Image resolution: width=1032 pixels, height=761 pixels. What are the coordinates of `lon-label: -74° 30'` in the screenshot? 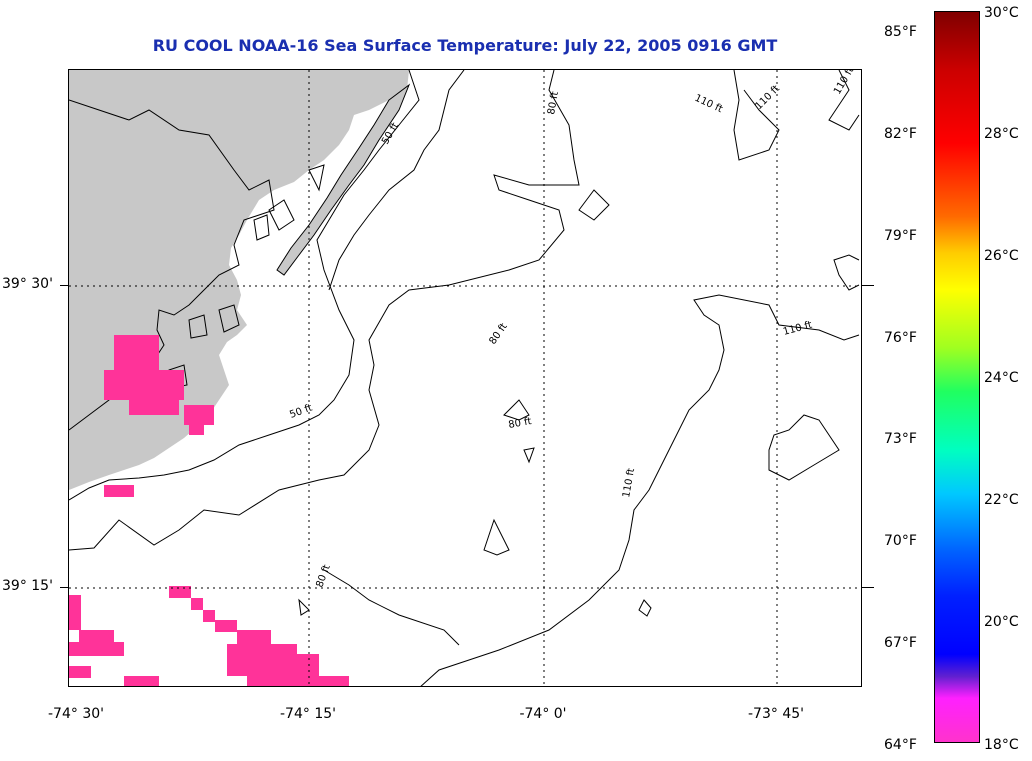 It's located at (76, 714).